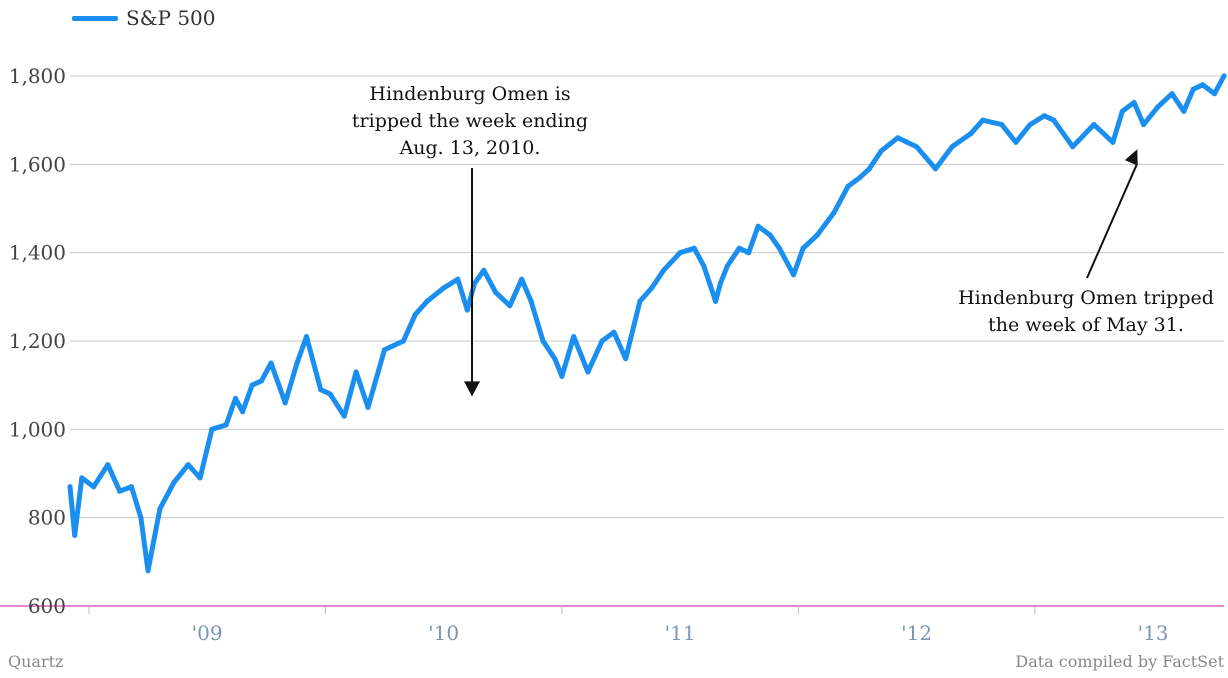 The height and width of the screenshot is (678, 1228). Describe the element at coordinates (469, 94) in the screenshot. I see `annotation-1-line: Hindenburg Omen is` at that location.